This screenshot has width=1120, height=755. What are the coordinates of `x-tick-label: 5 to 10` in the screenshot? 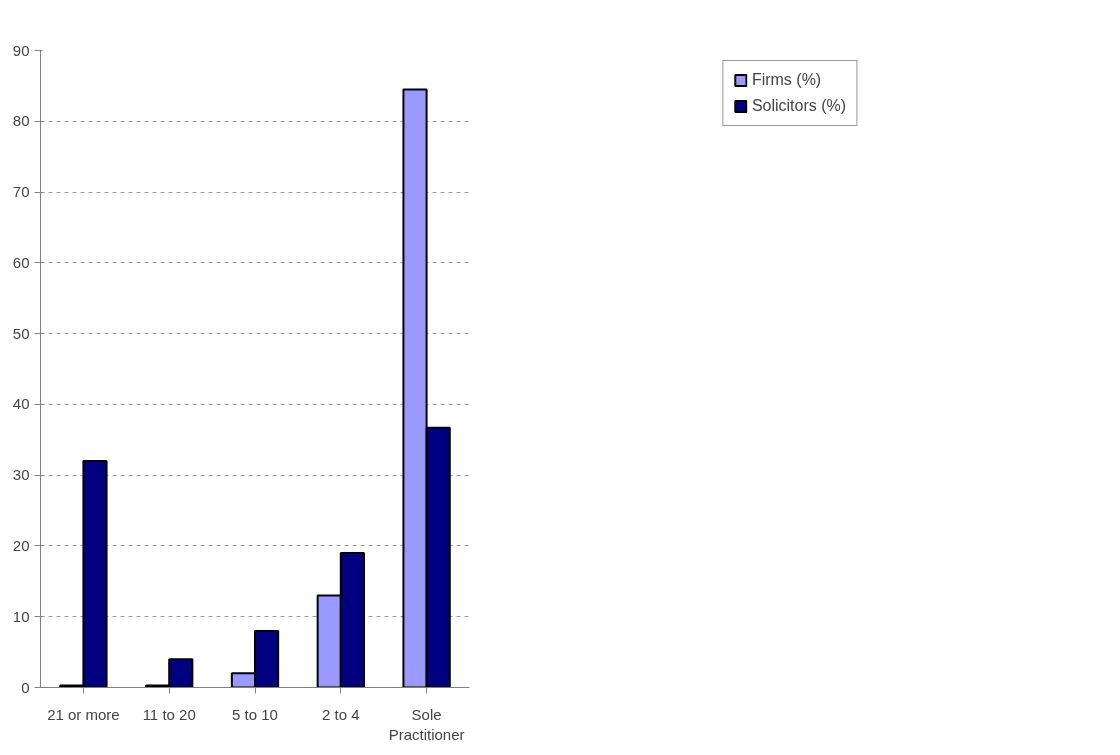 It's located at (255, 714).